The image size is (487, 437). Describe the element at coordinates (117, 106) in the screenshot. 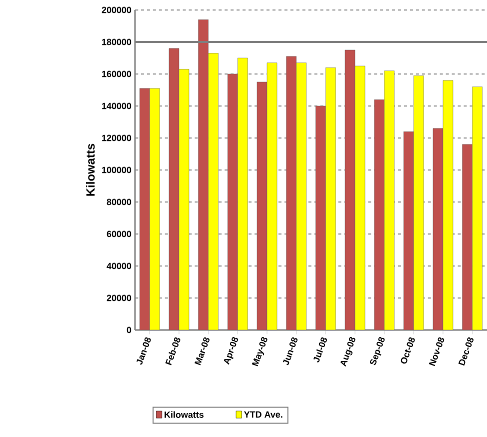

I see `y-tick-label: 140000` at that location.